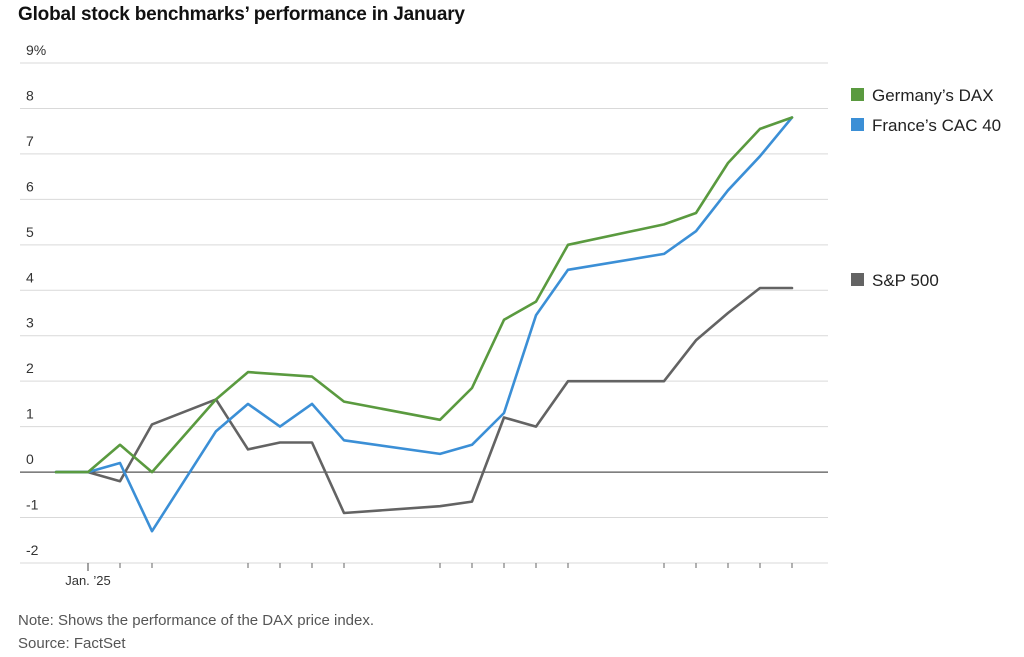 This screenshot has width=1024, height=657. I want to click on legend-item-dax: Germany’s DAX, so click(922, 95).